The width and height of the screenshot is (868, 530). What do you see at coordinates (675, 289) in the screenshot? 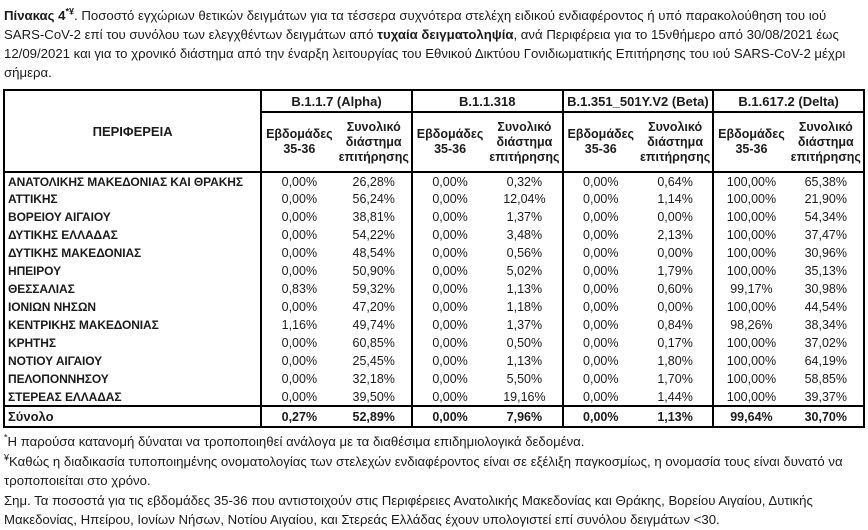
I see `value-cell: 0,60%` at bounding box center [675, 289].